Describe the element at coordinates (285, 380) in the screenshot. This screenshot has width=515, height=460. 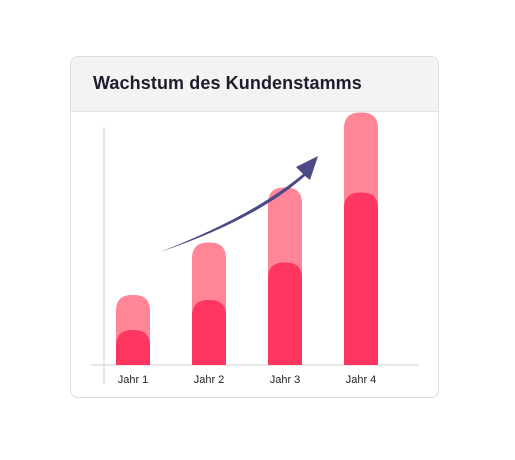
I see `x-tick-label-3: Jahr 3` at that location.